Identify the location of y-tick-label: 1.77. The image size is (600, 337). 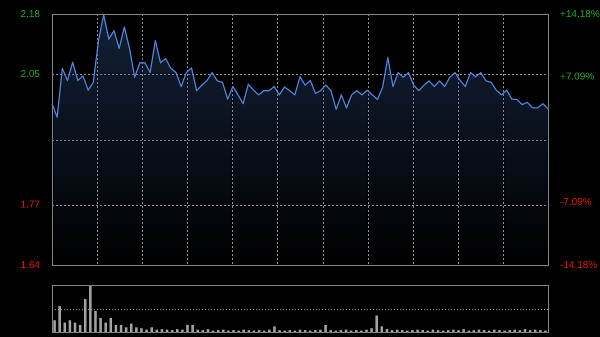
(30, 204).